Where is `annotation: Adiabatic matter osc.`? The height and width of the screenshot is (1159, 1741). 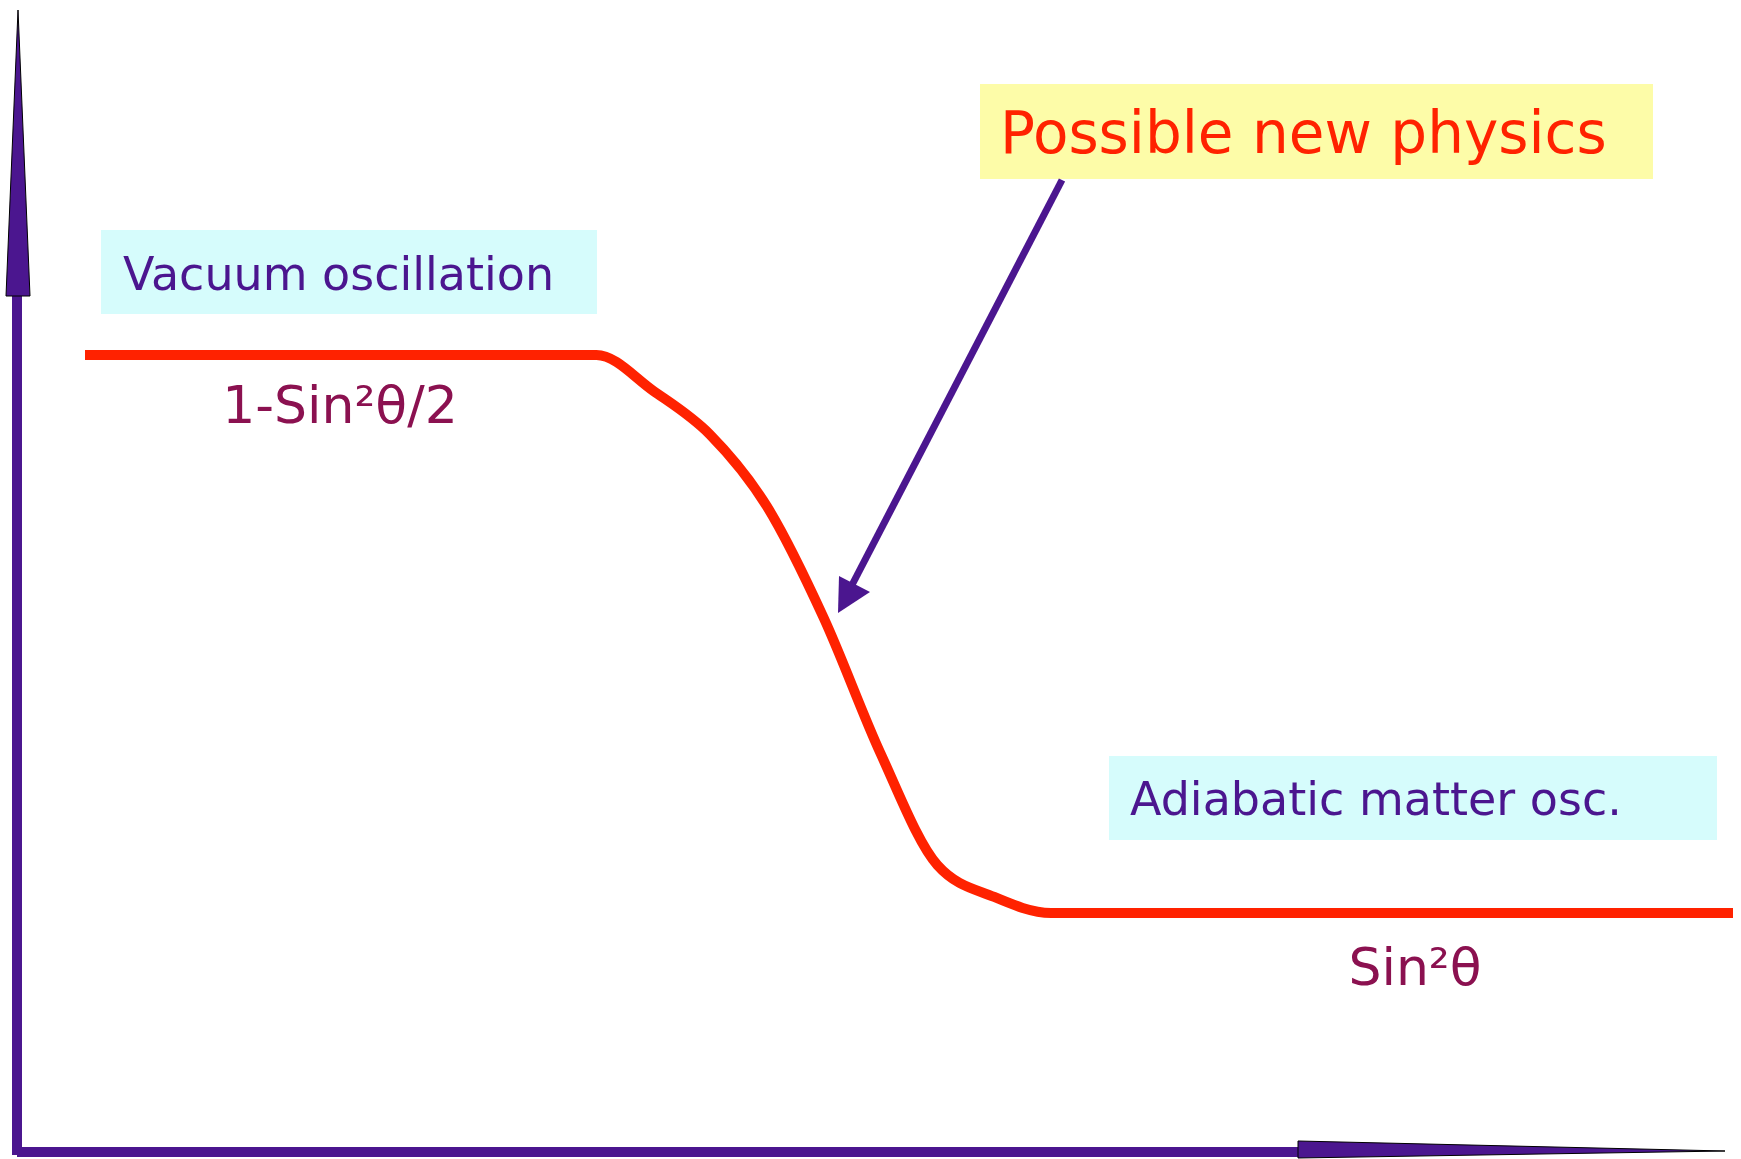
annotation: Adiabatic matter osc. is located at coordinates (1376, 799).